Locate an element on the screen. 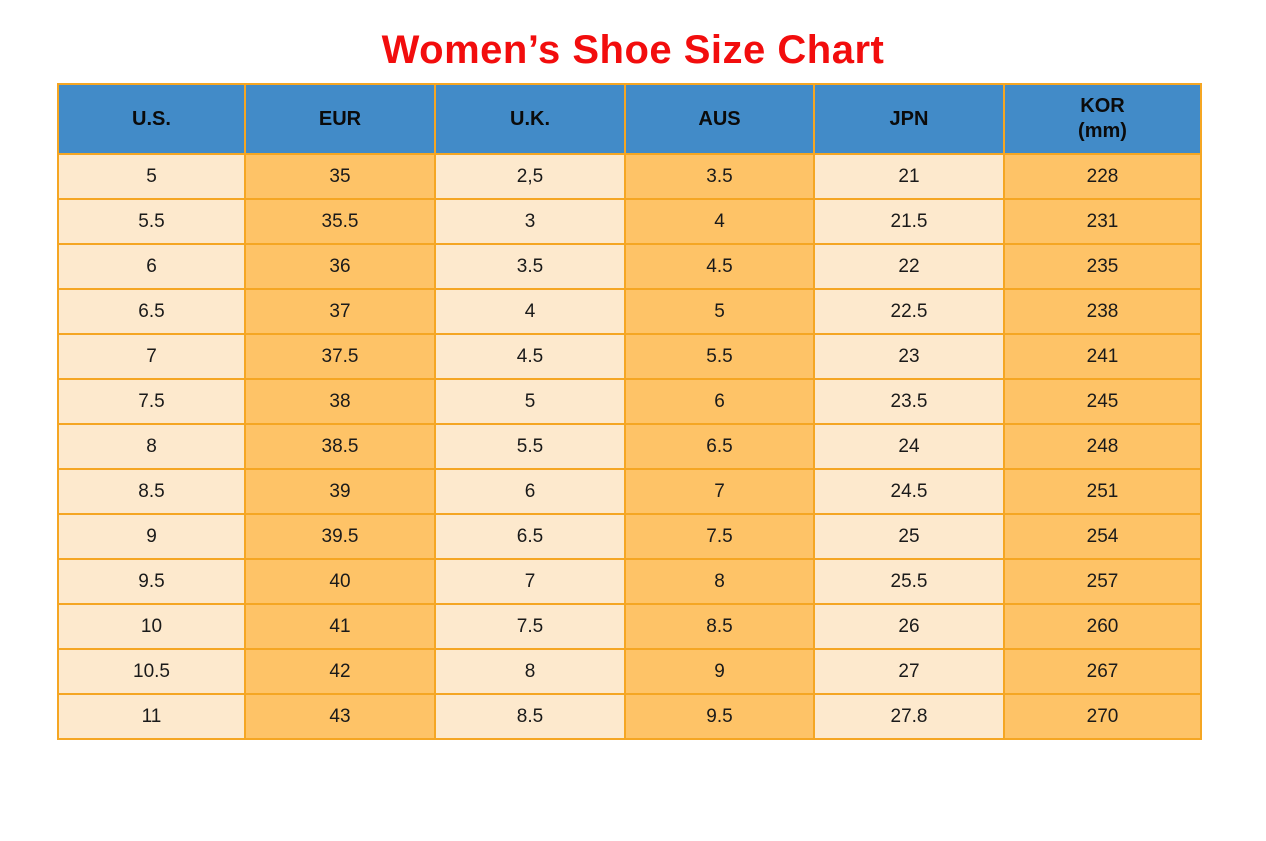 The image size is (1266, 841). table-cell: 10 is located at coordinates (151, 626).